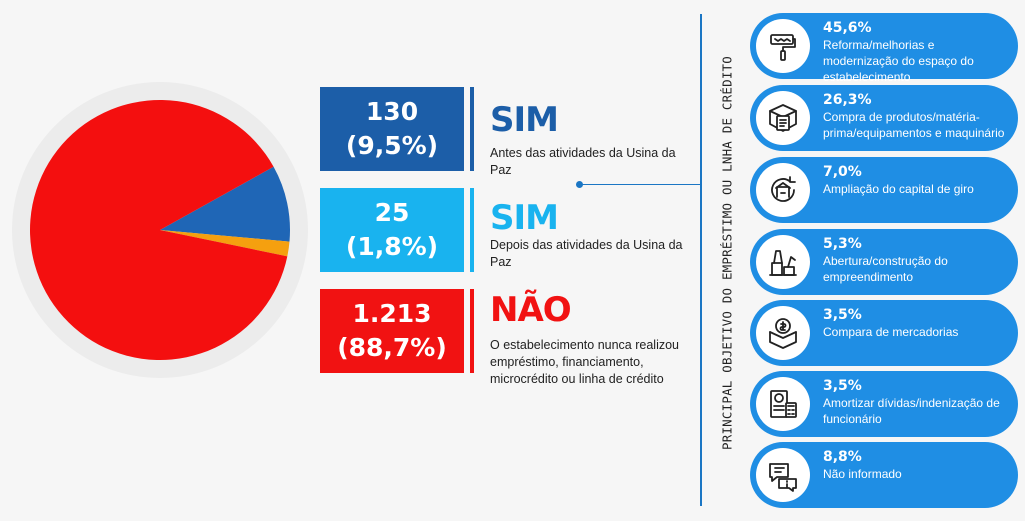 The image size is (1025, 521). Describe the element at coordinates (701, 260) in the screenshot. I see `section-divider-line` at that location.